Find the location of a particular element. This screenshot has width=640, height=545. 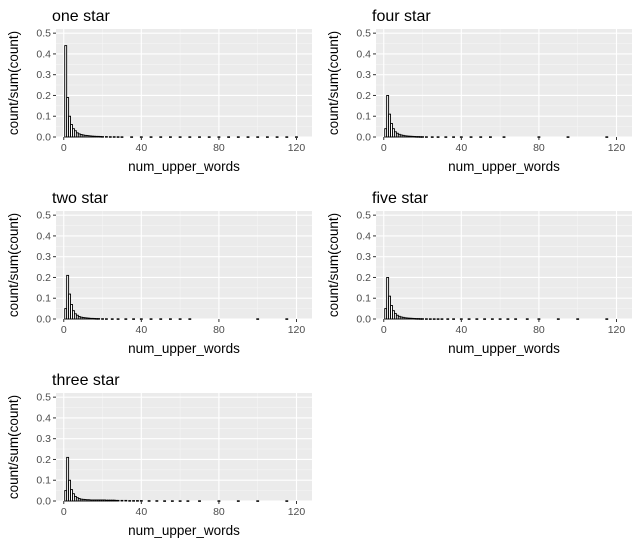

x-tick-label: 120 is located at coordinates (297, 512).